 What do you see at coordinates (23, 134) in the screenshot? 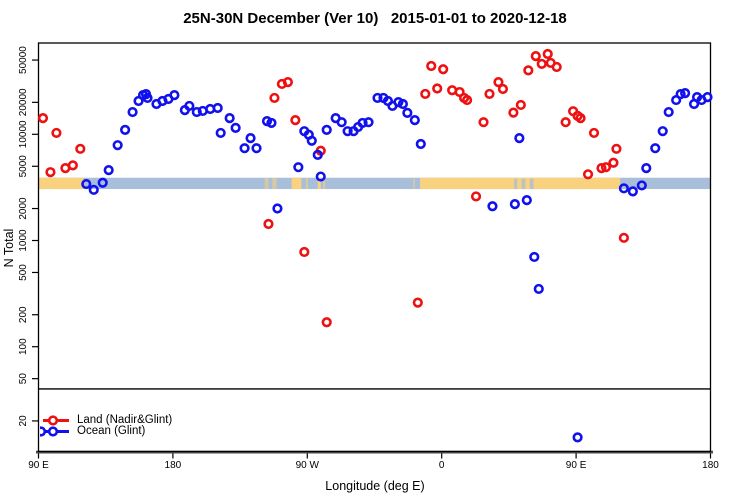
I see `y-tick-label: 10000` at bounding box center [23, 134].